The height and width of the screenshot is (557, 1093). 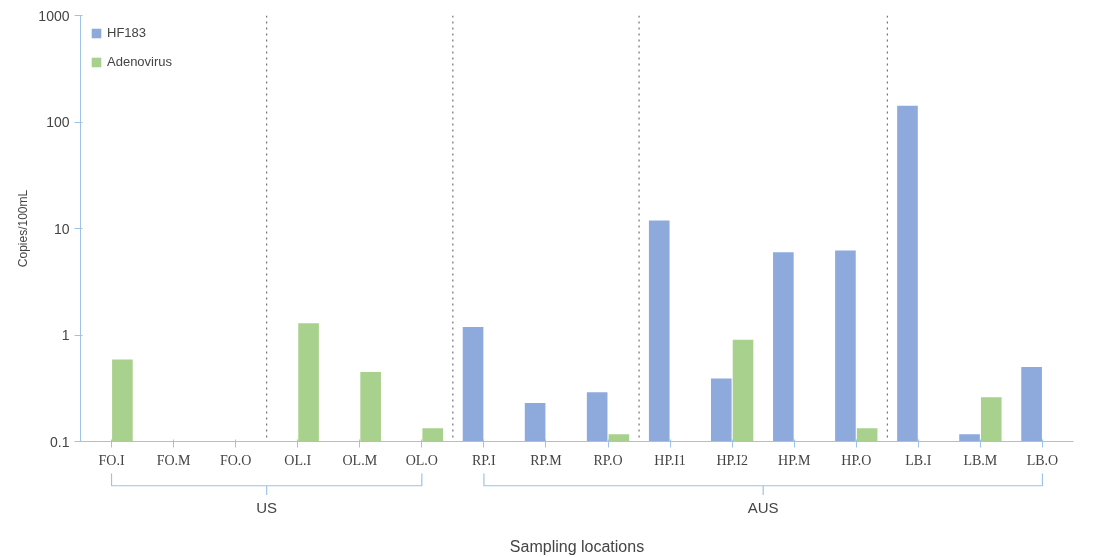 I want to click on x-tick-label: HP.M, so click(x=794, y=460).